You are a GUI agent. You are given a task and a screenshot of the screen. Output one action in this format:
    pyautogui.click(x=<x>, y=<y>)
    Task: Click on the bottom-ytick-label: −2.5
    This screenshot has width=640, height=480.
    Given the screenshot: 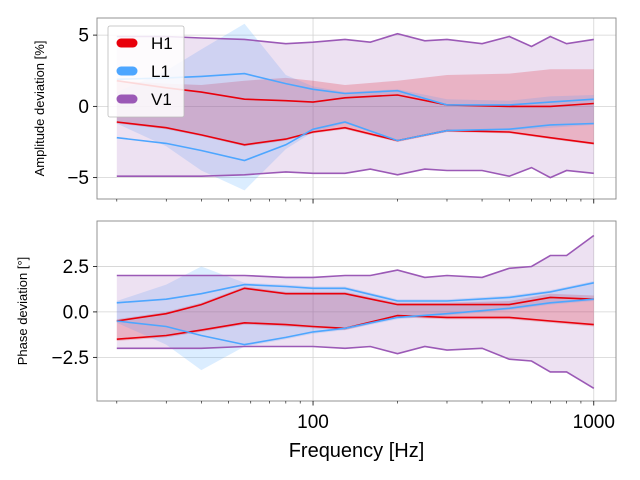 What is the action you would take?
    pyautogui.click(x=70, y=358)
    